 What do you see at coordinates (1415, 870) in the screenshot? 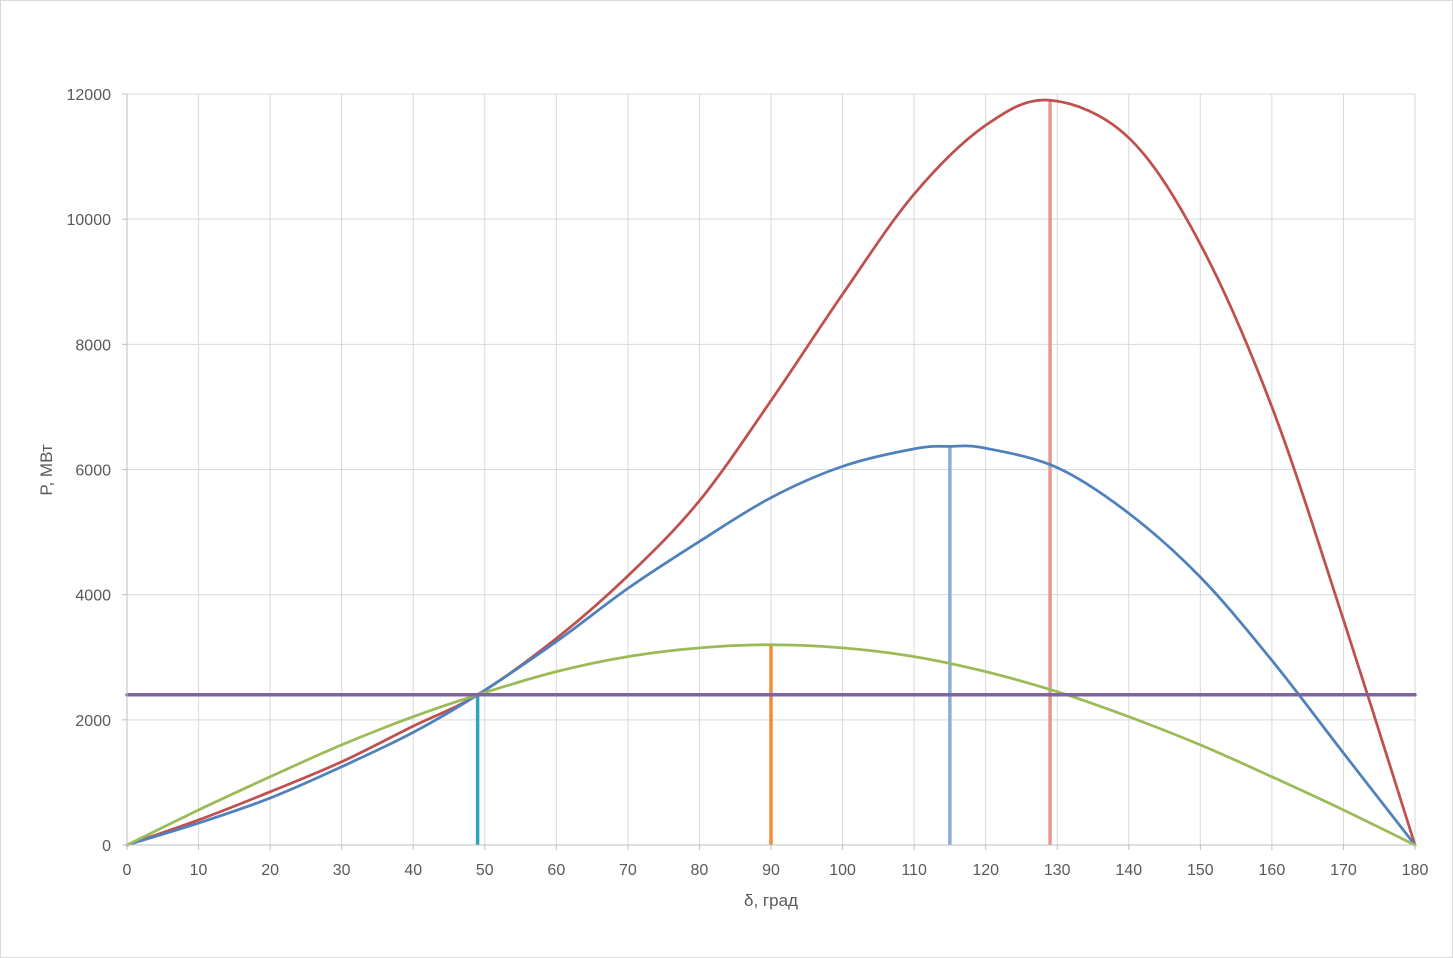
I see `x-tick-label: 180` at bounding box center [1415, 870].